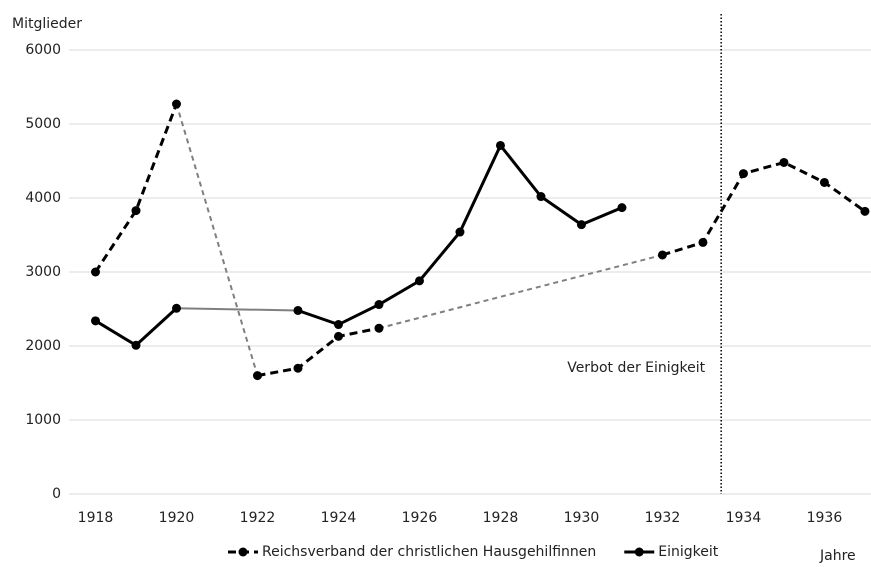  What do you see at coordinates (688, 552) in the screenshot?
I see `legend-label: Einigkeit` at bounding box center [688, 552].